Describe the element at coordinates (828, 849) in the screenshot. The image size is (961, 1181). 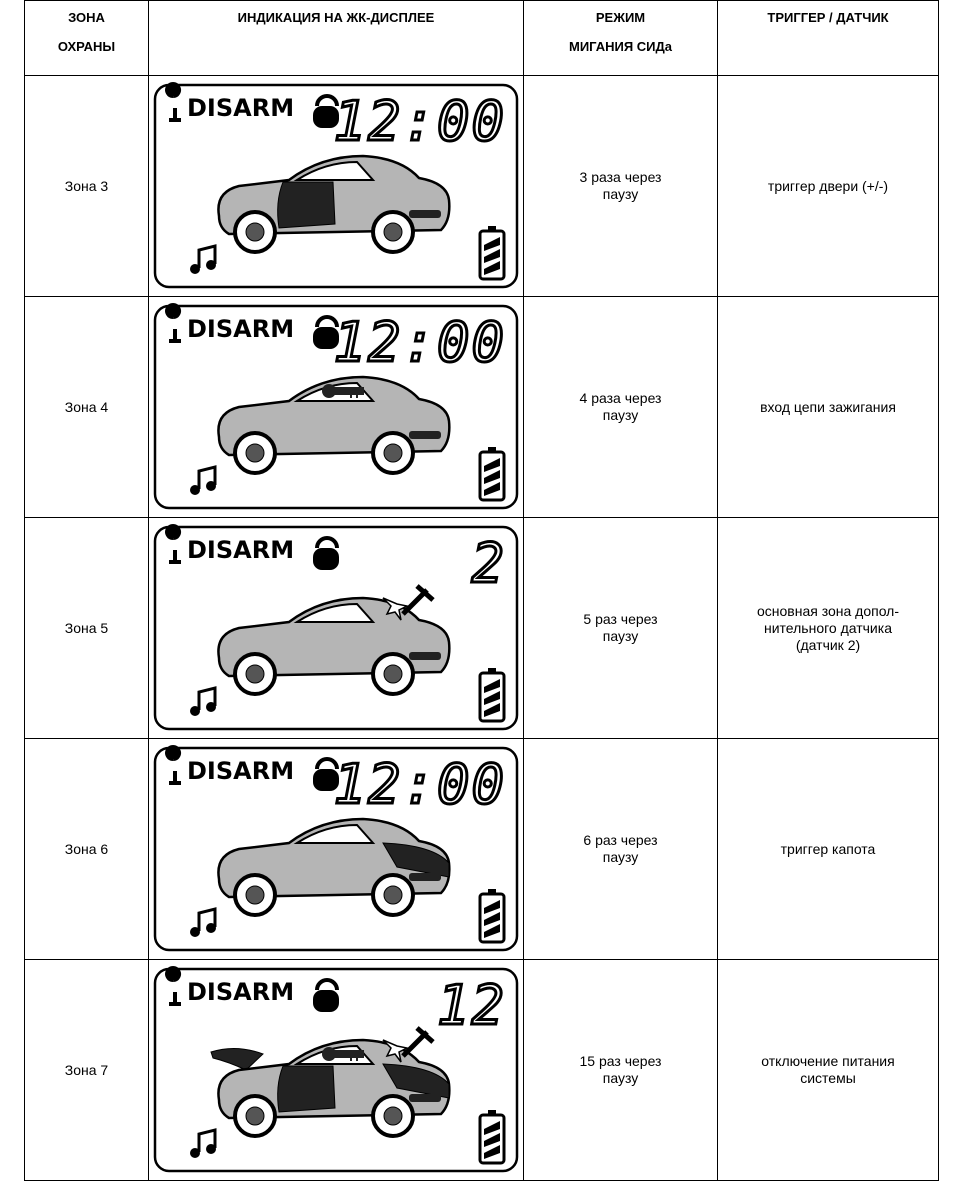
I see `trigger-cell: триггер капота` at that location.